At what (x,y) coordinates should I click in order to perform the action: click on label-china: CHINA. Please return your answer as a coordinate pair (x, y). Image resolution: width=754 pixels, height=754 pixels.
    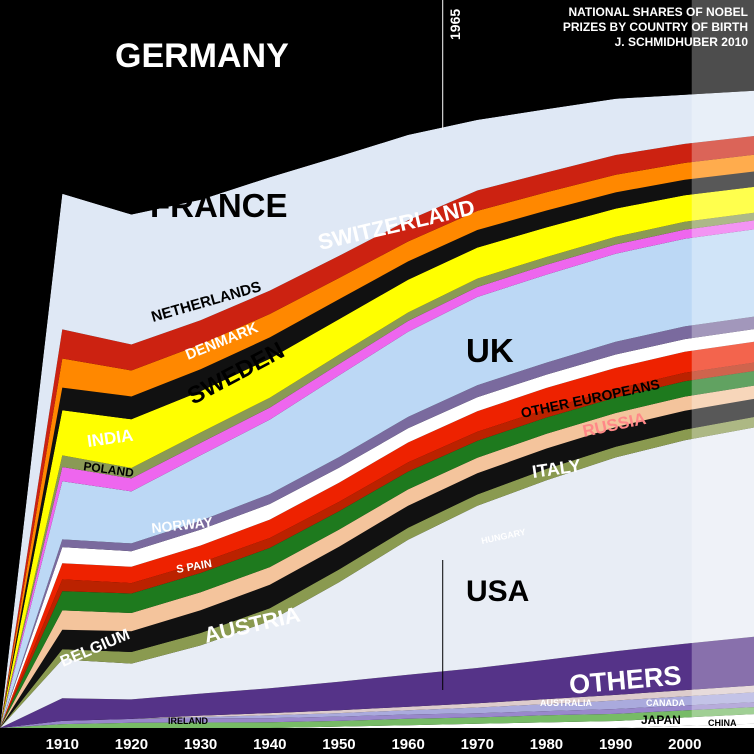
    Looking at the image, I should click on (722, 723).